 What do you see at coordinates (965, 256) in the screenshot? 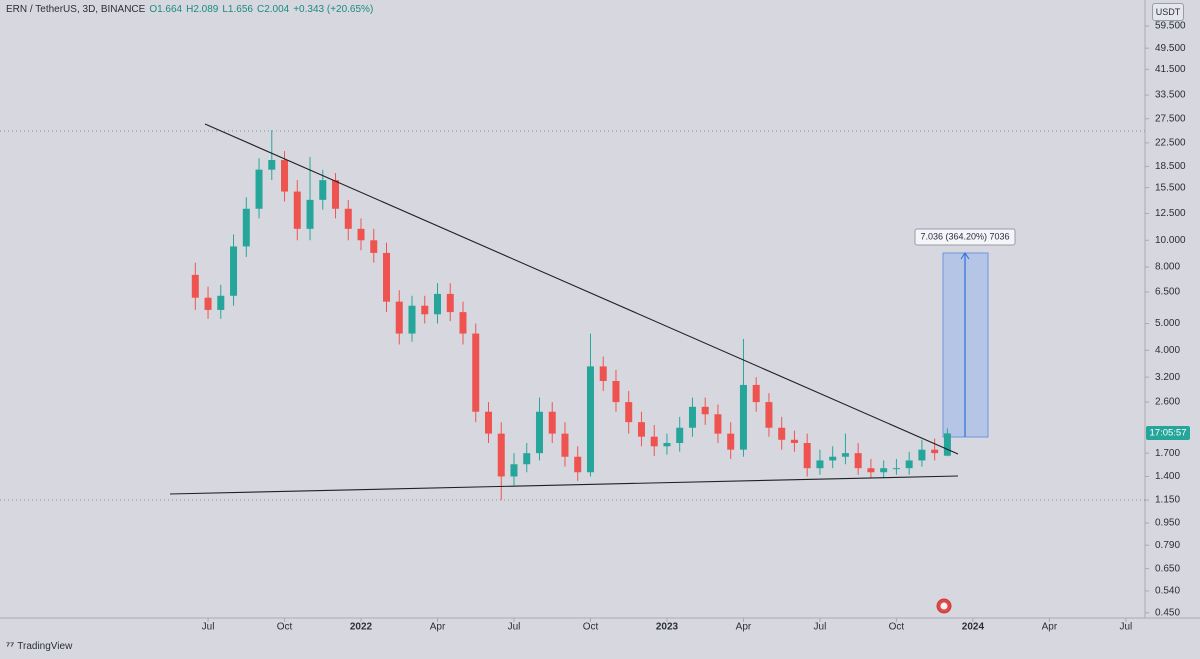
I see `measure-arrow-head` at bounding box center [965, 256].